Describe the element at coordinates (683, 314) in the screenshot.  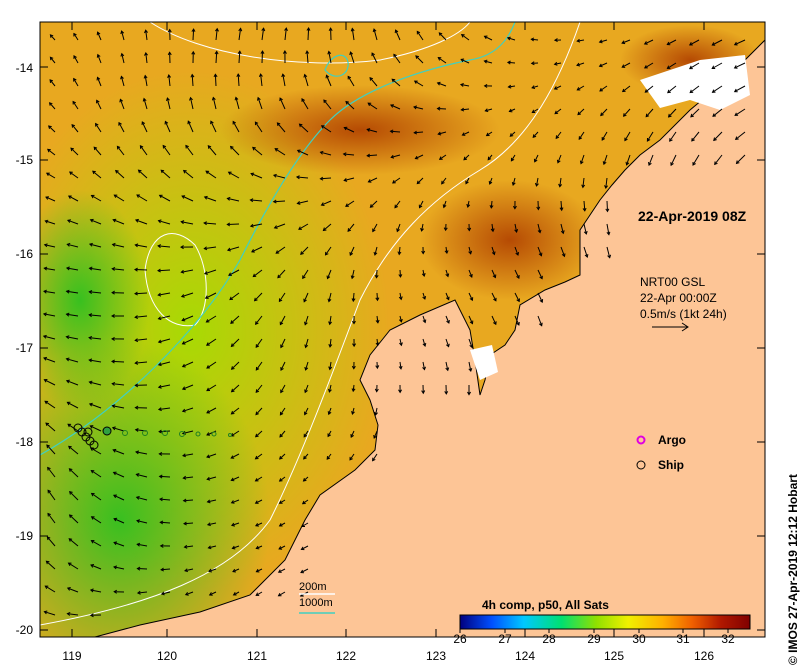
I see `currents-legend-scale: 0.5m/s (1kt 24h)` at that location.